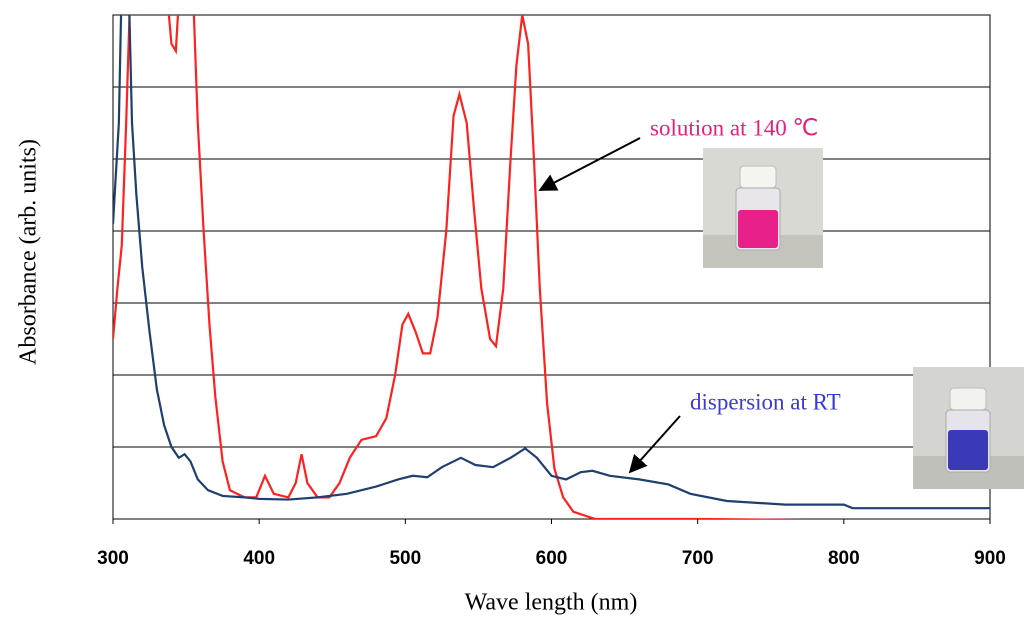  Describe the element at coordinates (259, 558) in the screenshot. I see `x-tick-label: 400` at that location.